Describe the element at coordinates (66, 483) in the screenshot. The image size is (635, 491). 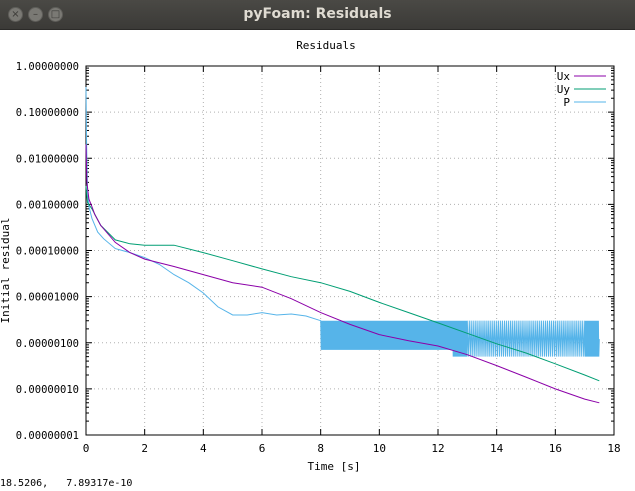
I see `cursor-coordinates: 18.5206, 7.89317e-10` at that location.